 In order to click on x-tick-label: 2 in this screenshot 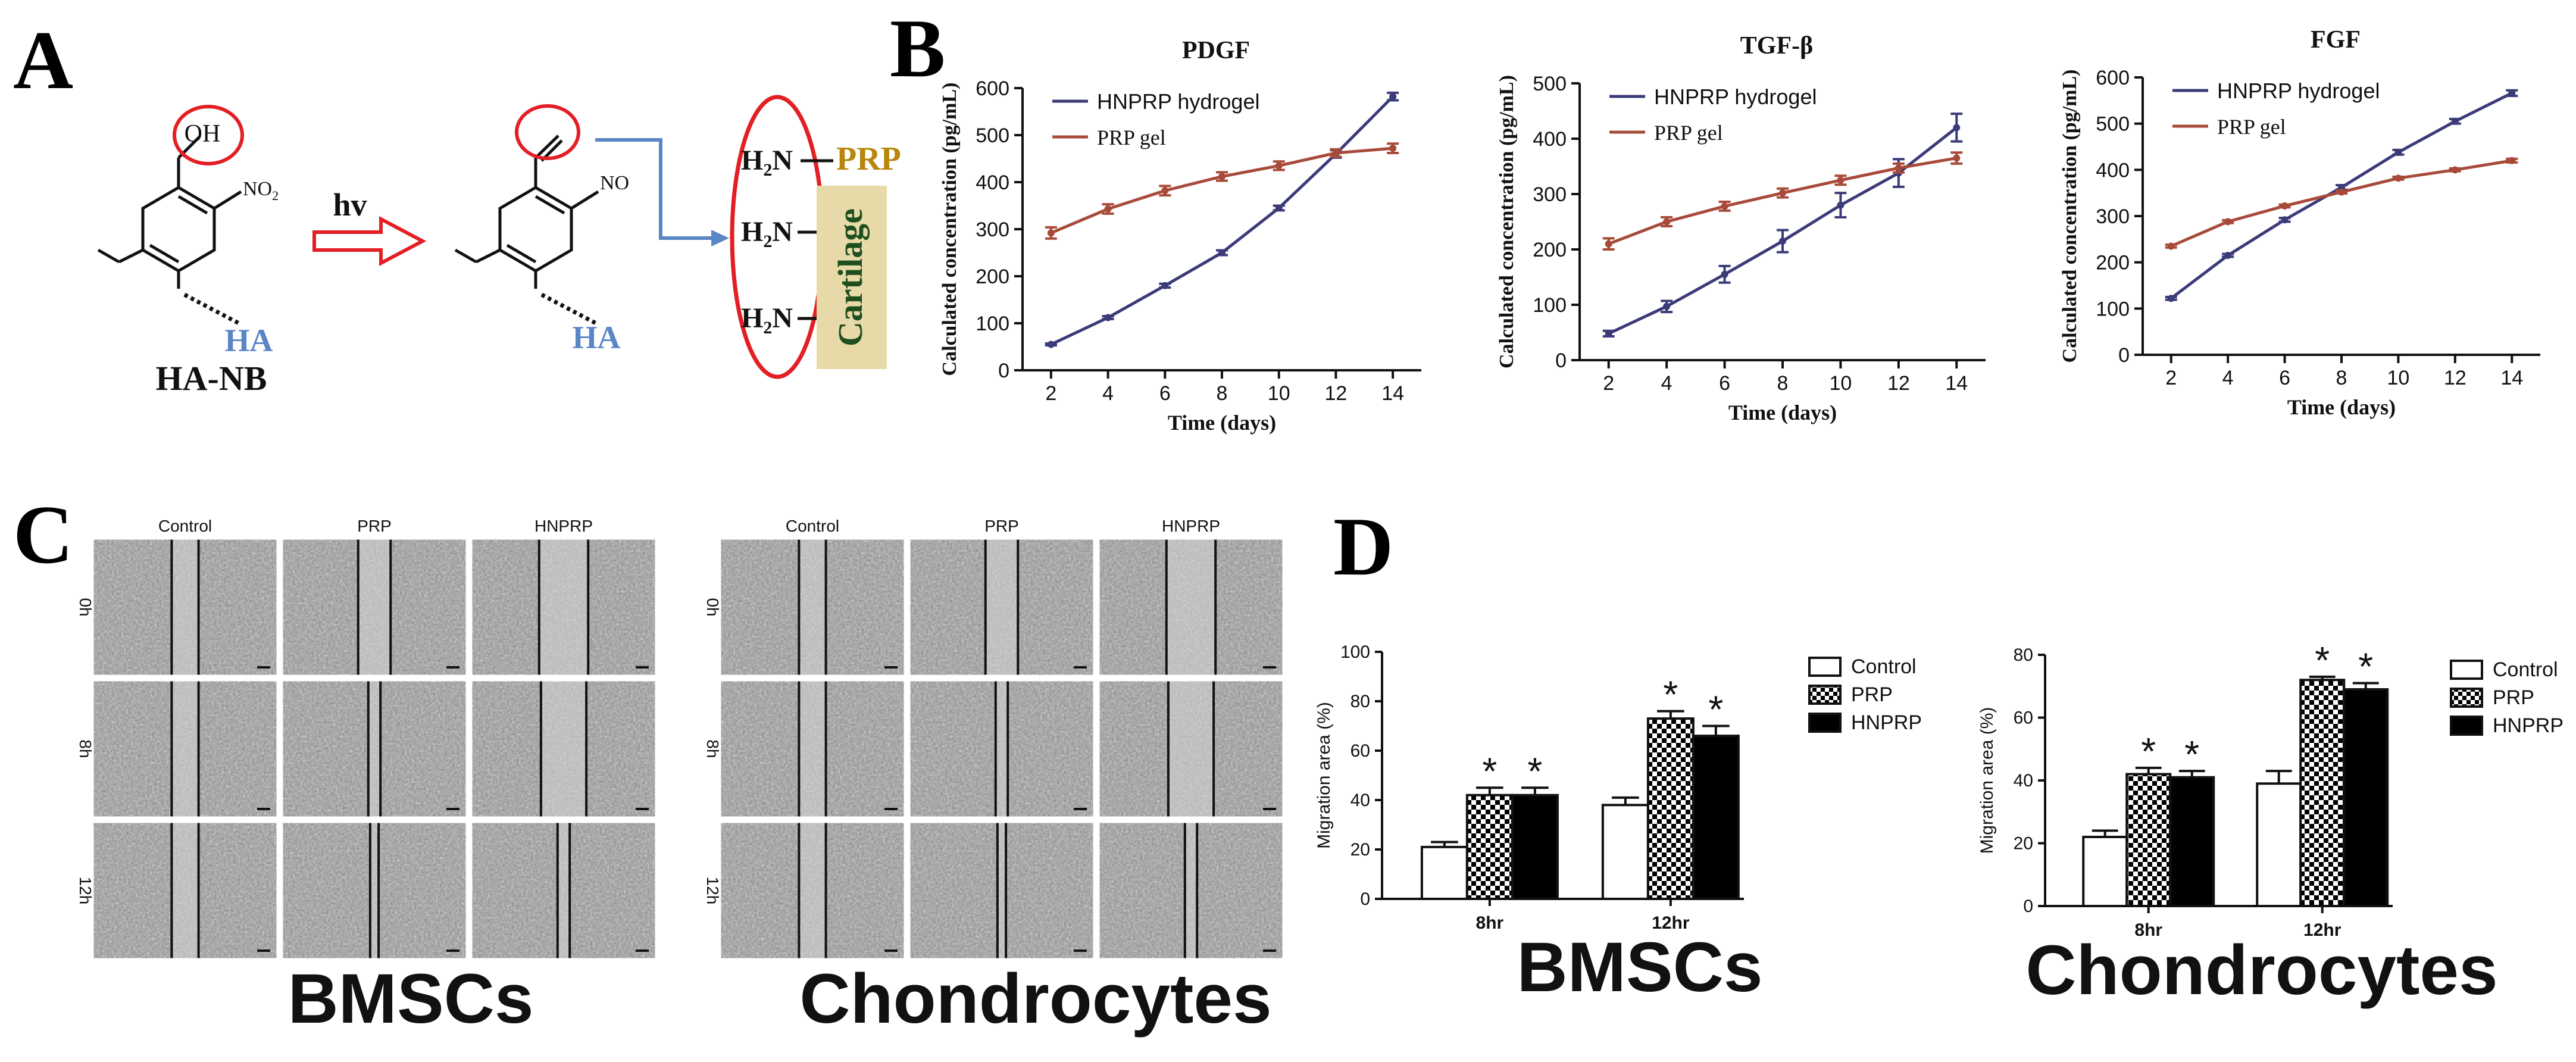, I will do `click(1608, 383)`.